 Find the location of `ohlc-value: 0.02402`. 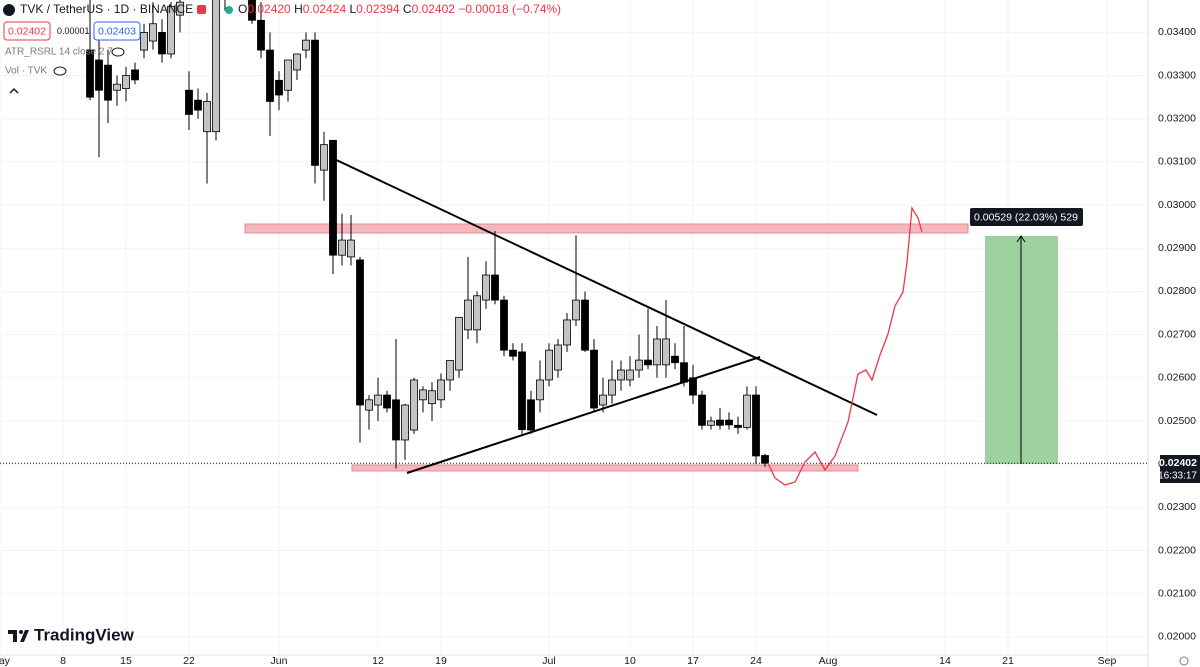

ohlc-value: 0.02402 is located at coordinates (434, 9).